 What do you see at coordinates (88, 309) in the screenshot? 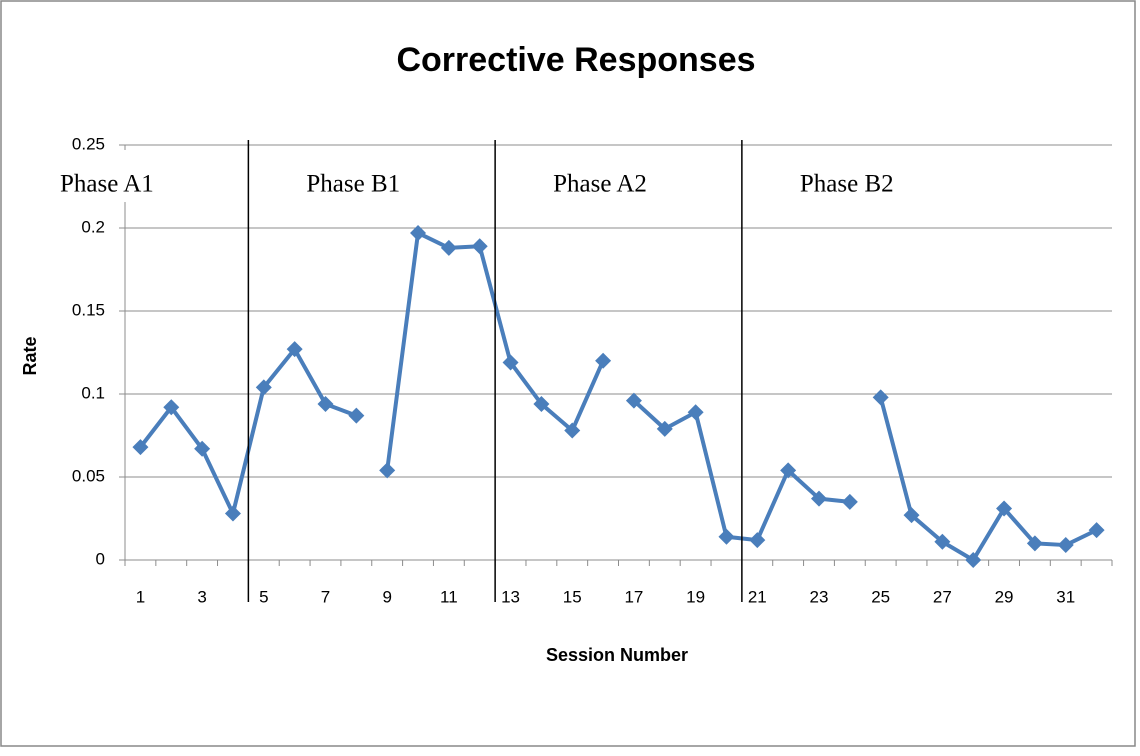
I see `y-tick-label: 0.15` at bounding box center [88, 309].